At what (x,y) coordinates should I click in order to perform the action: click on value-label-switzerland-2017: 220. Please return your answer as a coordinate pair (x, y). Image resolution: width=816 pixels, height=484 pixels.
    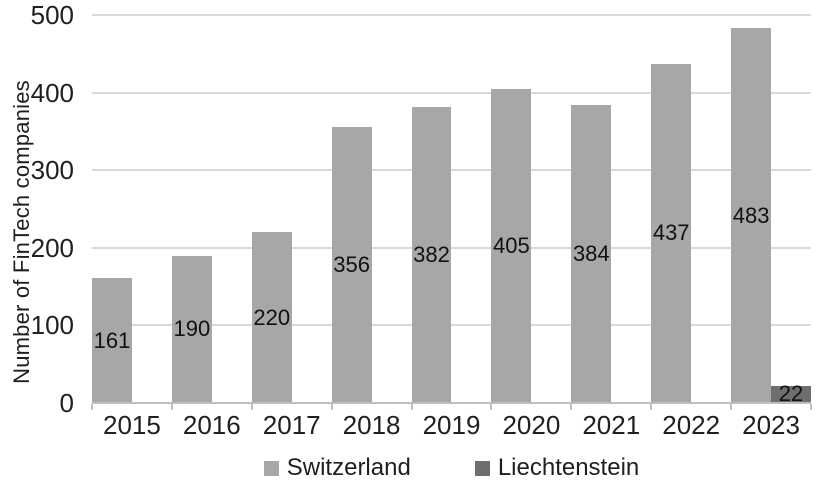
    Looking at the image, I should click on (272, 317).